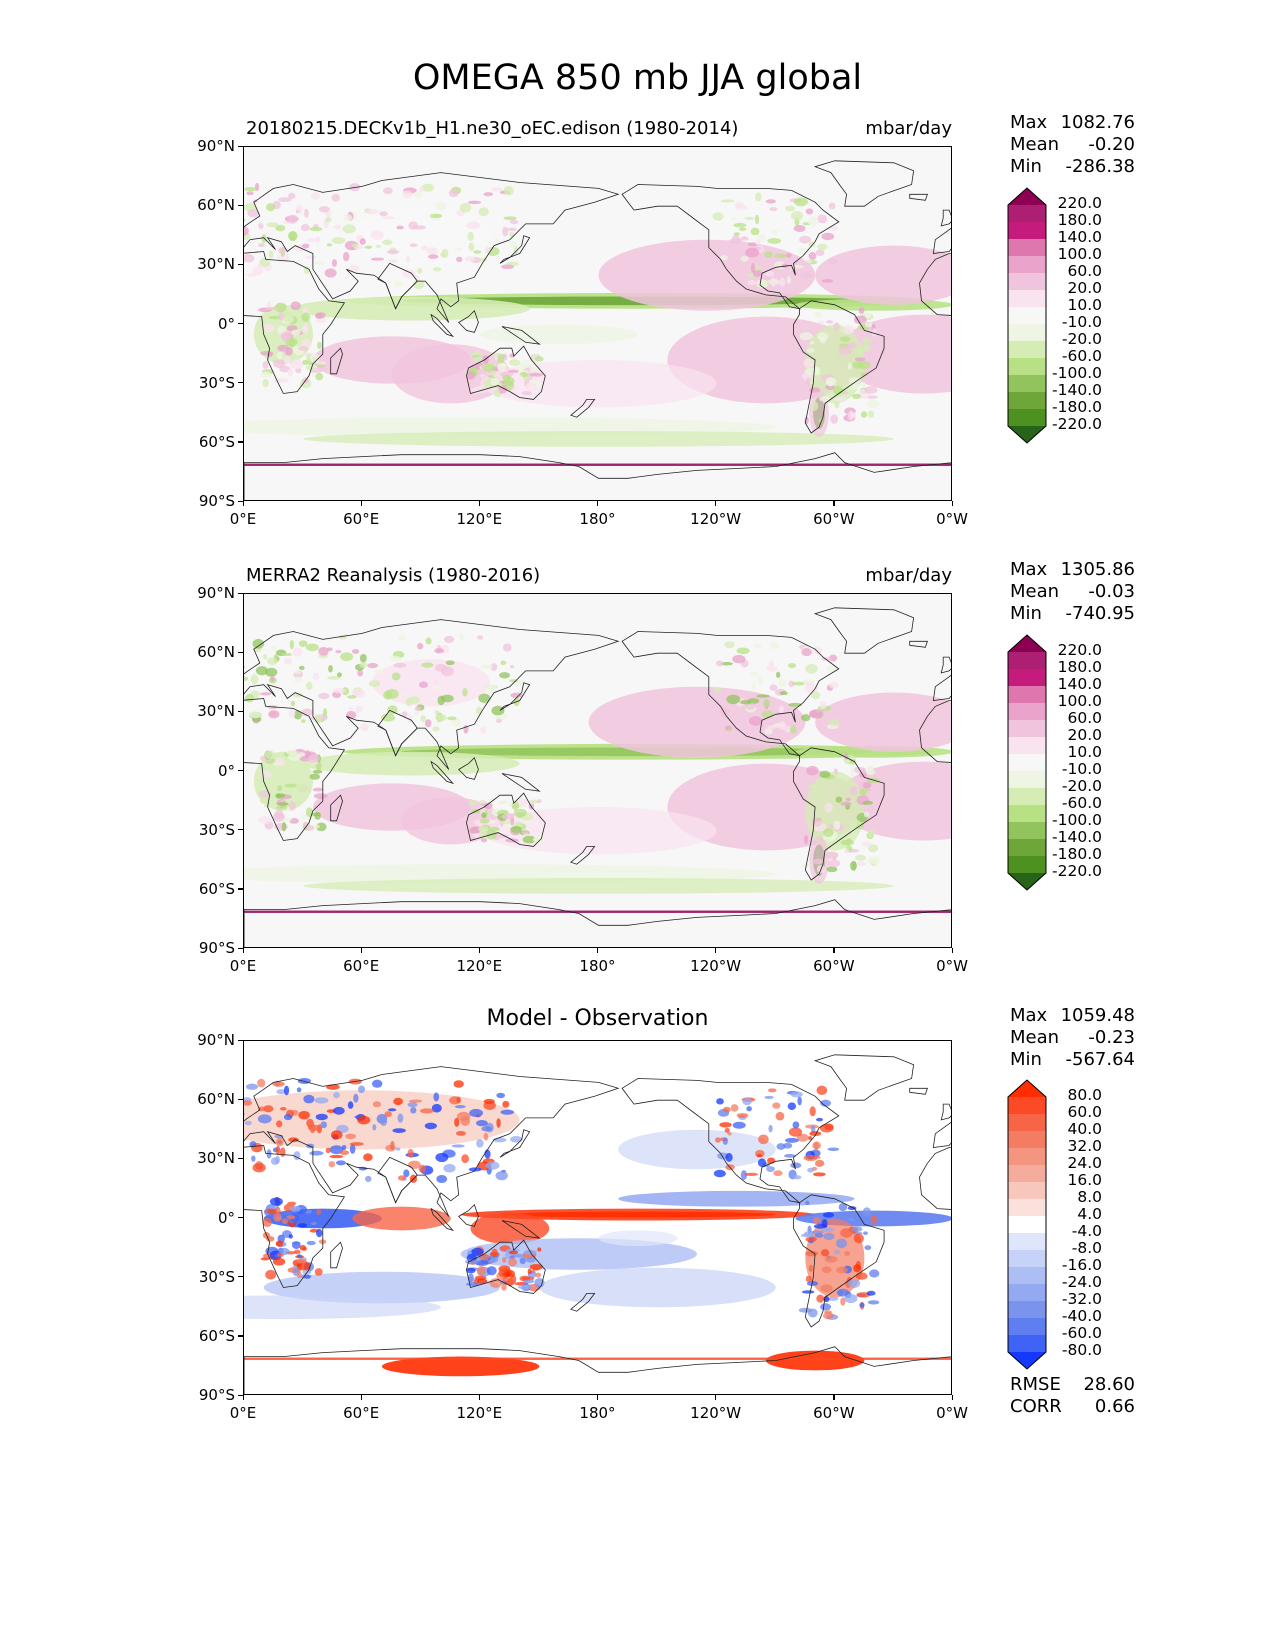  Describe the element at coordinates (730, 1141) in the screenshot. I see `coast-namerica` at that location.